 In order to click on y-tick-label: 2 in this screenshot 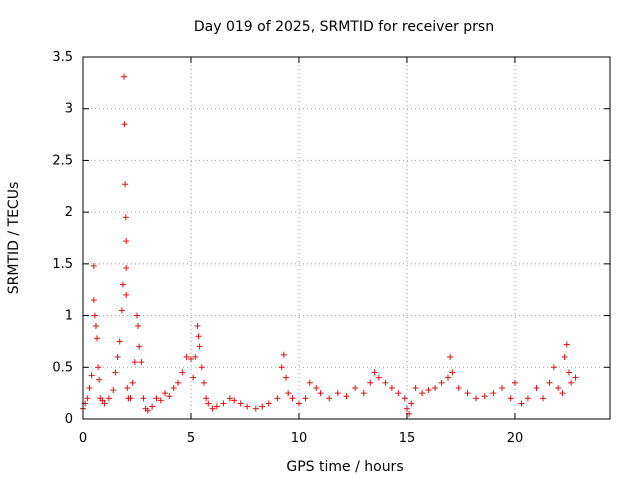, I will do `click(69, 212)`.